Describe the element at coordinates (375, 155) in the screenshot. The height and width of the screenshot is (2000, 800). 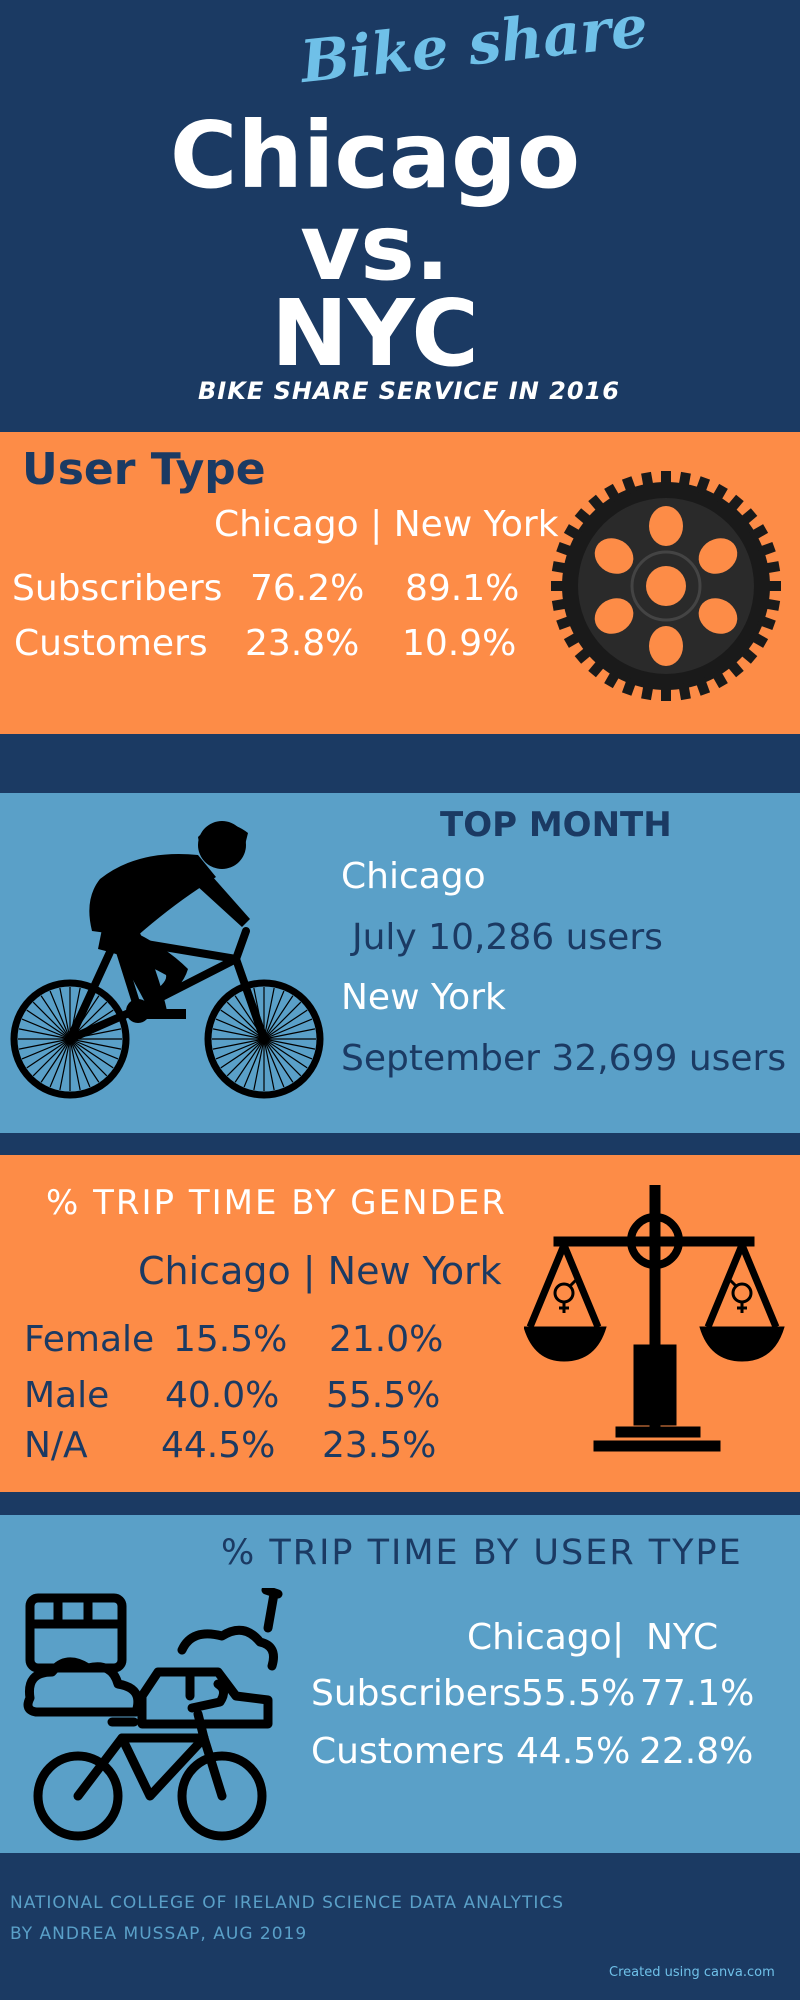
I see `title-chicago: Chicago` at that location.